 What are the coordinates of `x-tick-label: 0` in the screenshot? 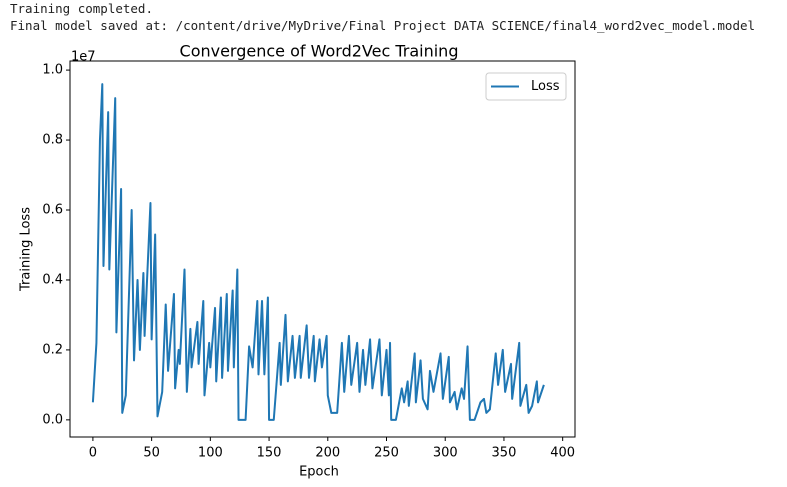 It's located at (93, 453).